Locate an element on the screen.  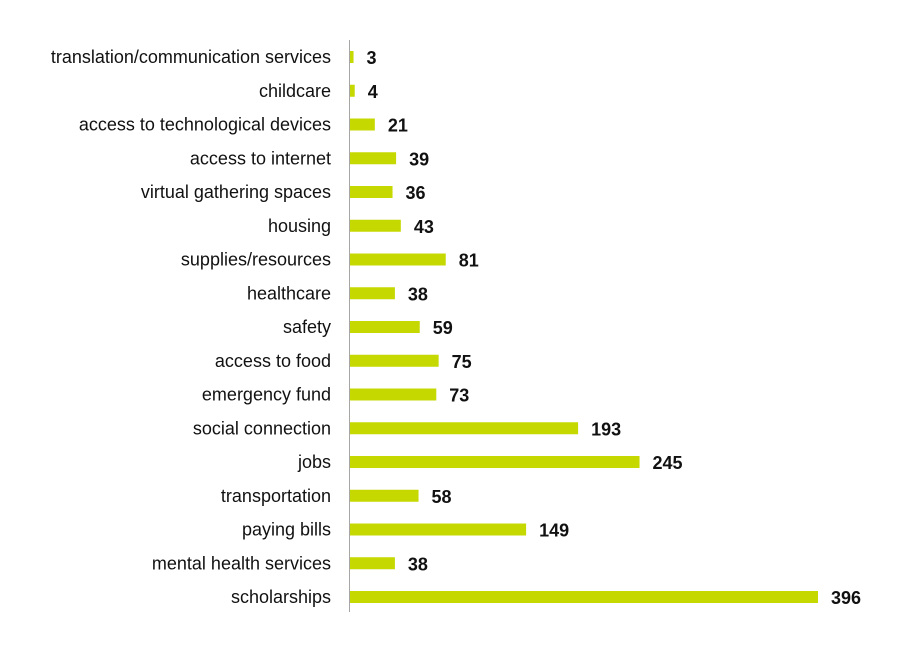
category-label-mental-health-services: mental health services is located at coordinates (241, 563).